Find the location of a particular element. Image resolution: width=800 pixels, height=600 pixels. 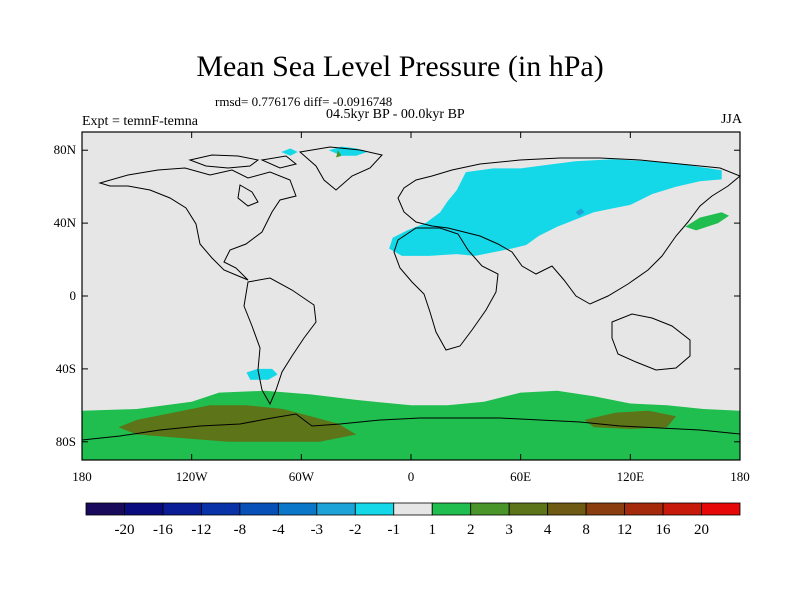

colorbar is located at coordinates (413, 509).